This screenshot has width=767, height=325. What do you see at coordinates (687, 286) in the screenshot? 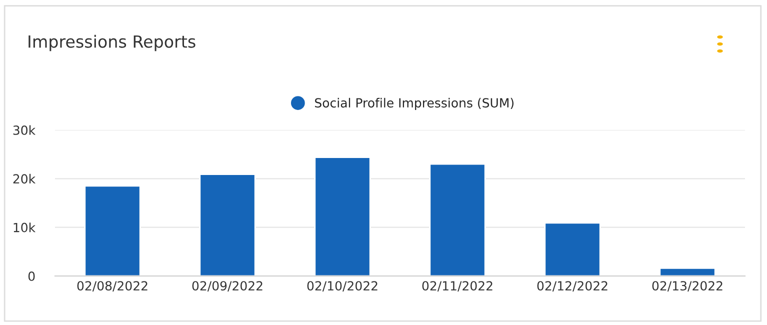
I see `x-tick-label: 02/13/2022` at bounding box center [687, 286].